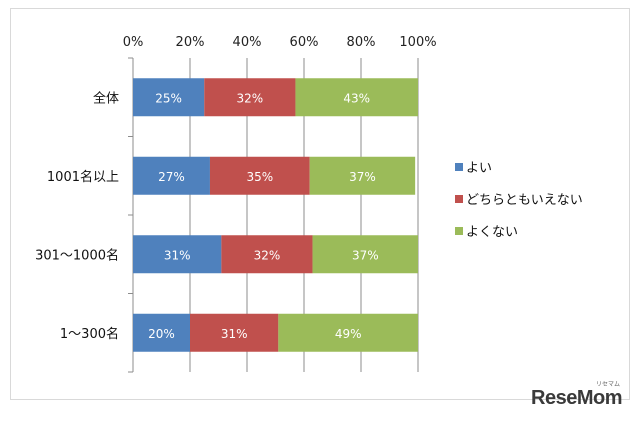 Image resolution: width=640 pixels, height=422 pixels. I want to click on data-label: 25%, so click(168, 98).